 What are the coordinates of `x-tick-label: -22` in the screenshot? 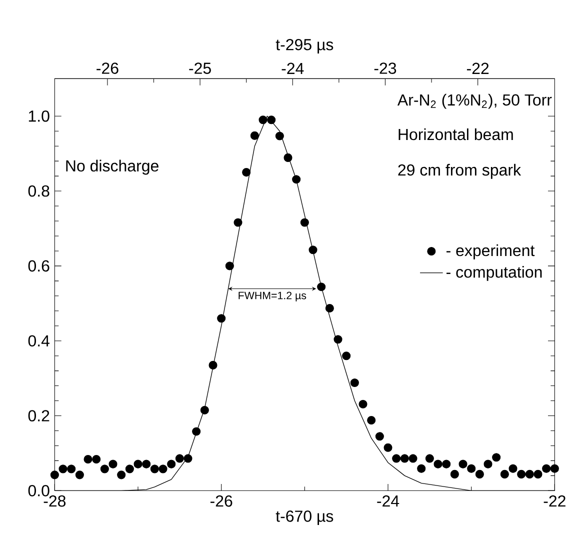 It's located at (555, 501).